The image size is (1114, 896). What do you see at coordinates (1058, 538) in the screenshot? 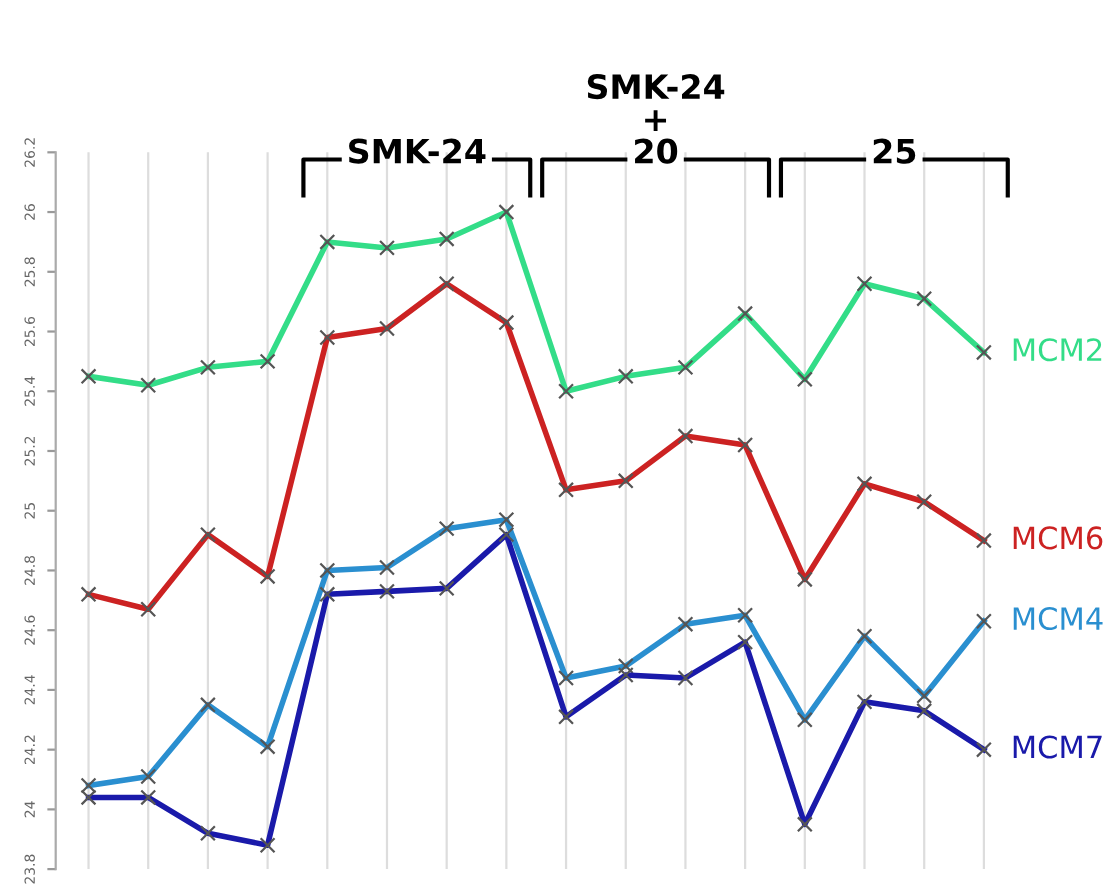
I see `series-label: MCM6` at bounding box center [1058, 538].